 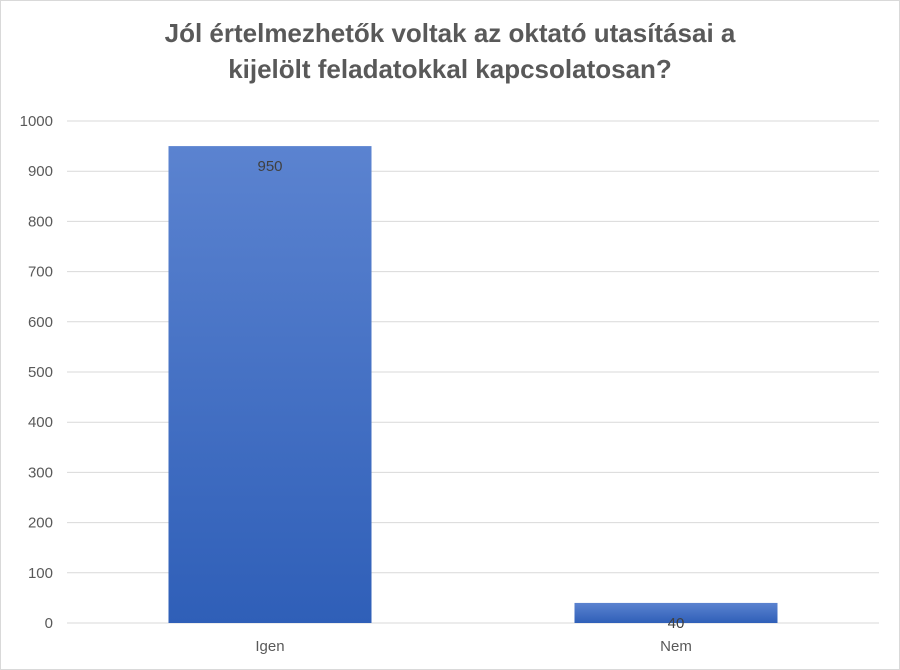 What do you see at coordinates (36, 121) in the screenshot?
I see `y-tick-label-1000: 1000` at bounding box center [36, 121].